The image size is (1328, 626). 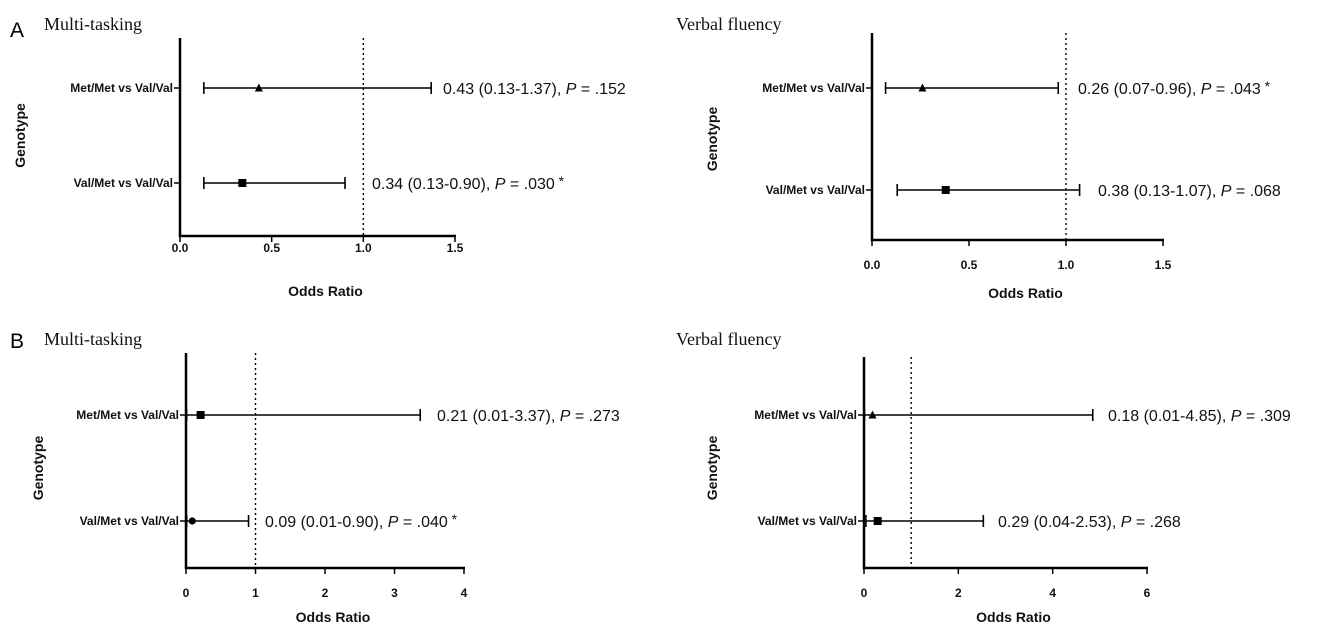 What do you see at coordinates (534, 89) in the screenshot?
I see `estimate-annotation: 0.43 (0.13-1.37), P = .152` at bounding box center [534, 89].